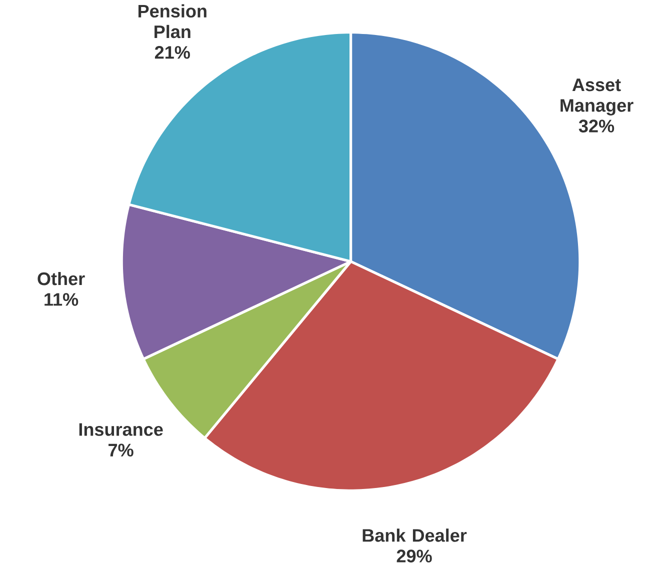  Describe the element at coordinates (597, 97) in the screenshot. I see `slice-label: Asset Manager` at that location.